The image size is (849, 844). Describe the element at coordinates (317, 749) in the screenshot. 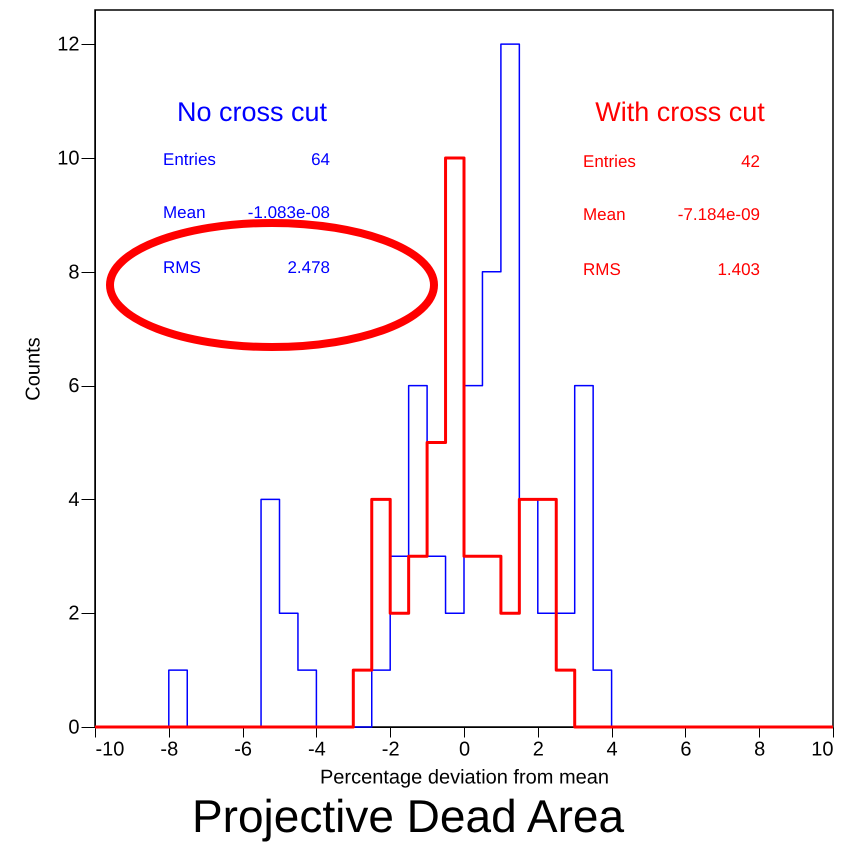

I see `x-tick-label: -4` at that location.